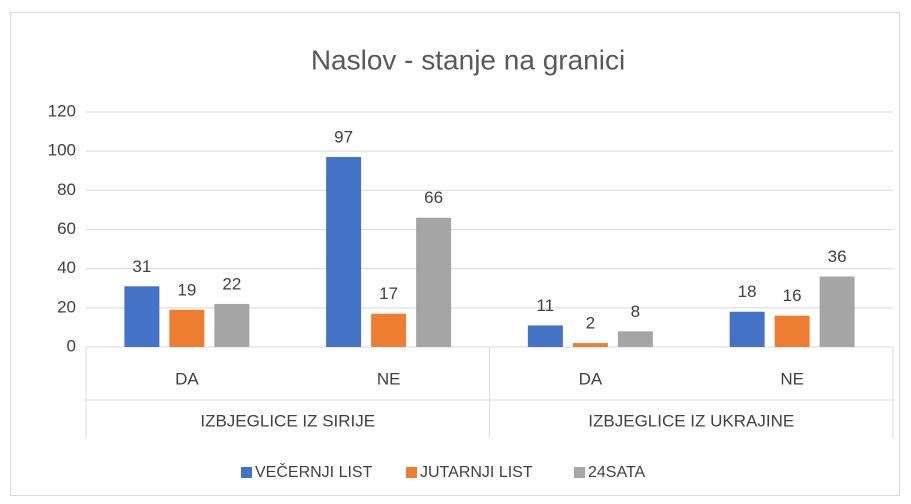 The image size is (911, 504). What do you see at coordinates (62, 150) in the screenshot?
I see `y-tick-label: 100` at bounding box center [62, 150].